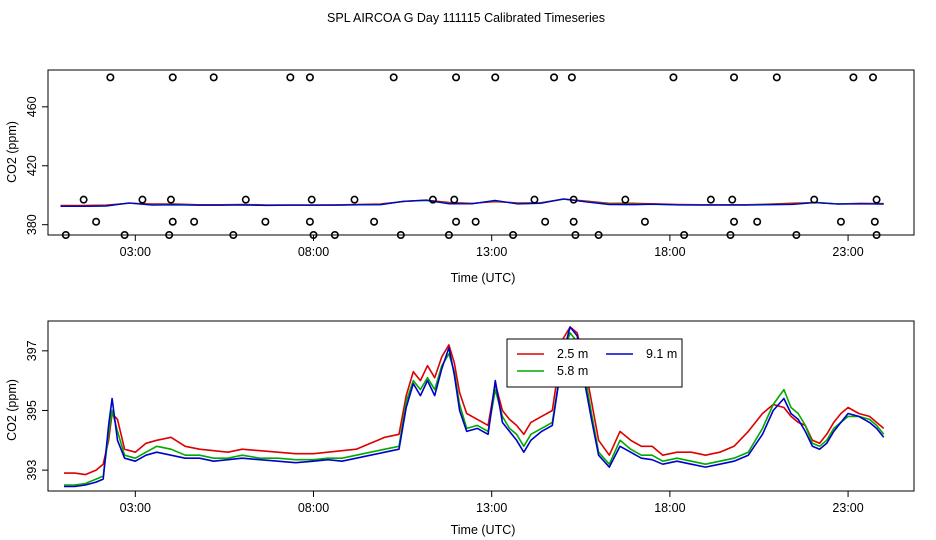 The image size is (936, 540). I want to click on top-panel-y-ticks: 380 420 460, so click(36, 165).